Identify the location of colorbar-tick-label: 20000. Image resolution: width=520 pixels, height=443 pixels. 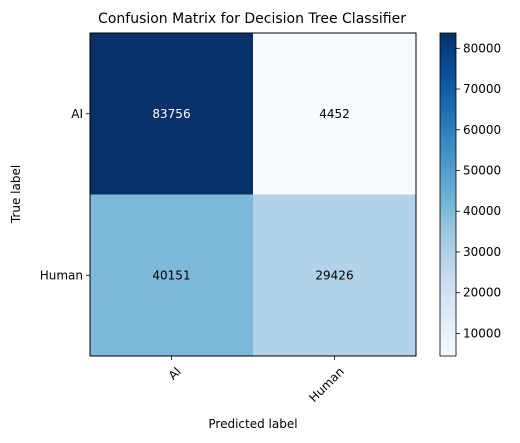
(482, 293).